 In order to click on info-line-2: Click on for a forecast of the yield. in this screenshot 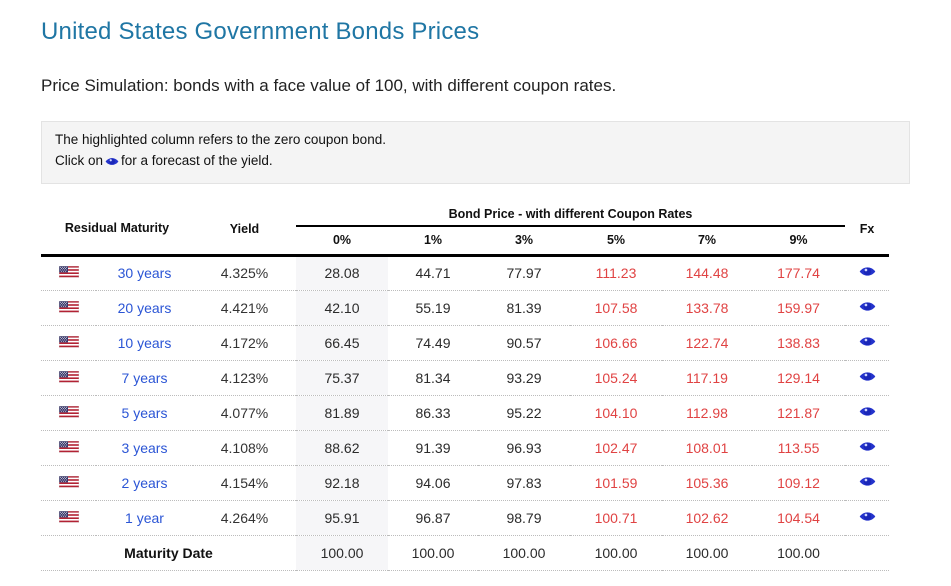, I will do `click(475, 162)`.